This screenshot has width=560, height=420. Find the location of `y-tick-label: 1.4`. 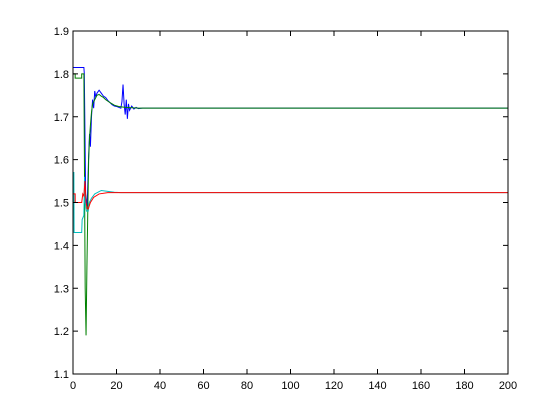

y-tick-label: 1.4 is located at coordinates (61, 246).